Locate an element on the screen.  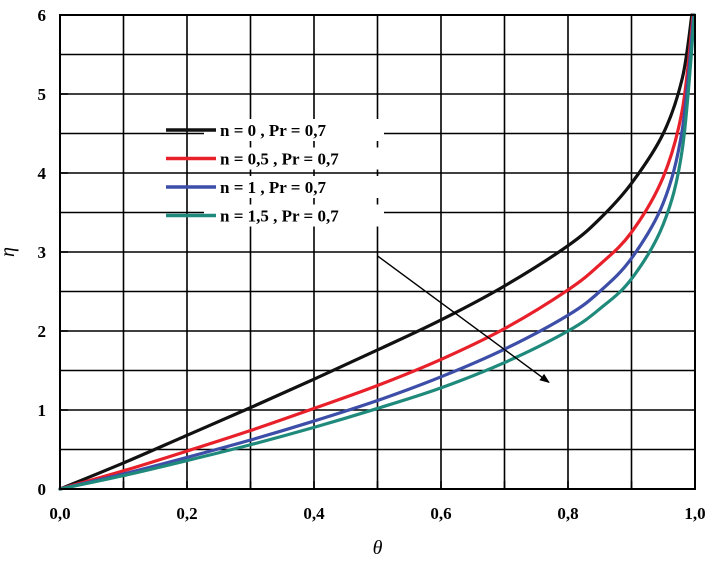
x-tick-label: 0,0 is located at coordinates (59, 513).